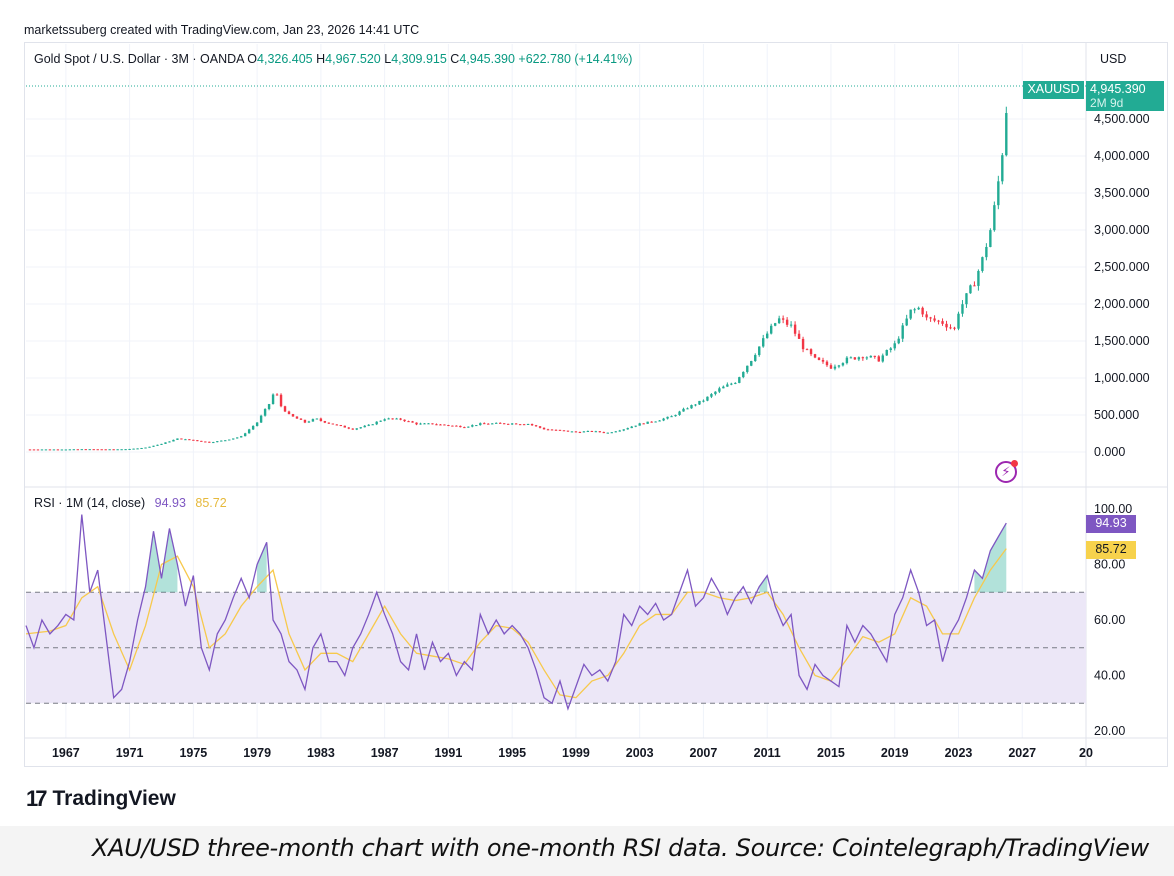 This screenshot has width=1174, height=876. What do you see at coordinates (1122, 378) in the screenshot?
I see `price-tick-label: 1,000.000` at bounding box center [1122, 378].